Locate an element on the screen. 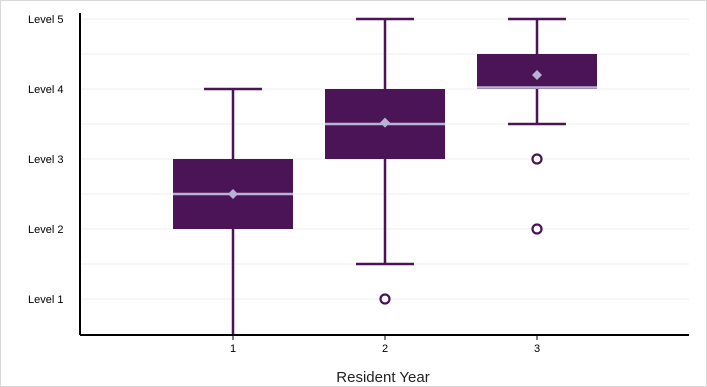 This screenshot has width=707, height=387. y-tick-label: Level 1 is located at coordinates (45, 300).